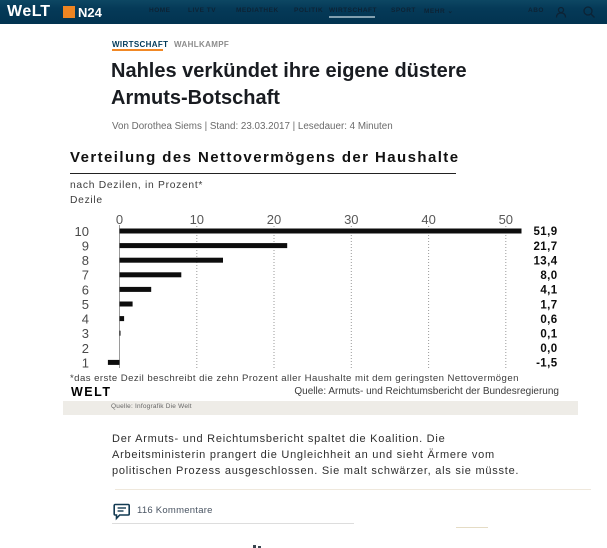 The image size is (607, 548). Describe the element at coordinates (548, 335) in the screenshot. I see `svg-text: 0,1` at that location.